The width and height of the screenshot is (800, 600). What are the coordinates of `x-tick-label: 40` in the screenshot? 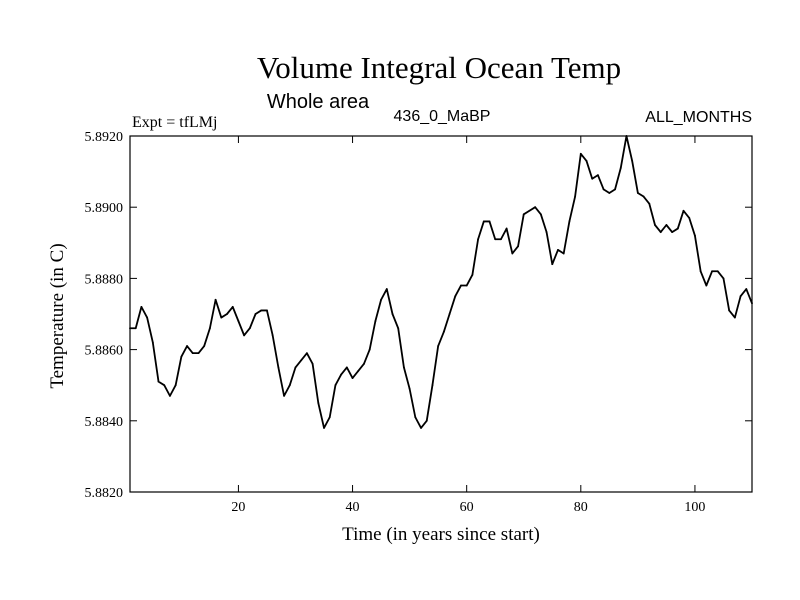 It's located at (353, 507).